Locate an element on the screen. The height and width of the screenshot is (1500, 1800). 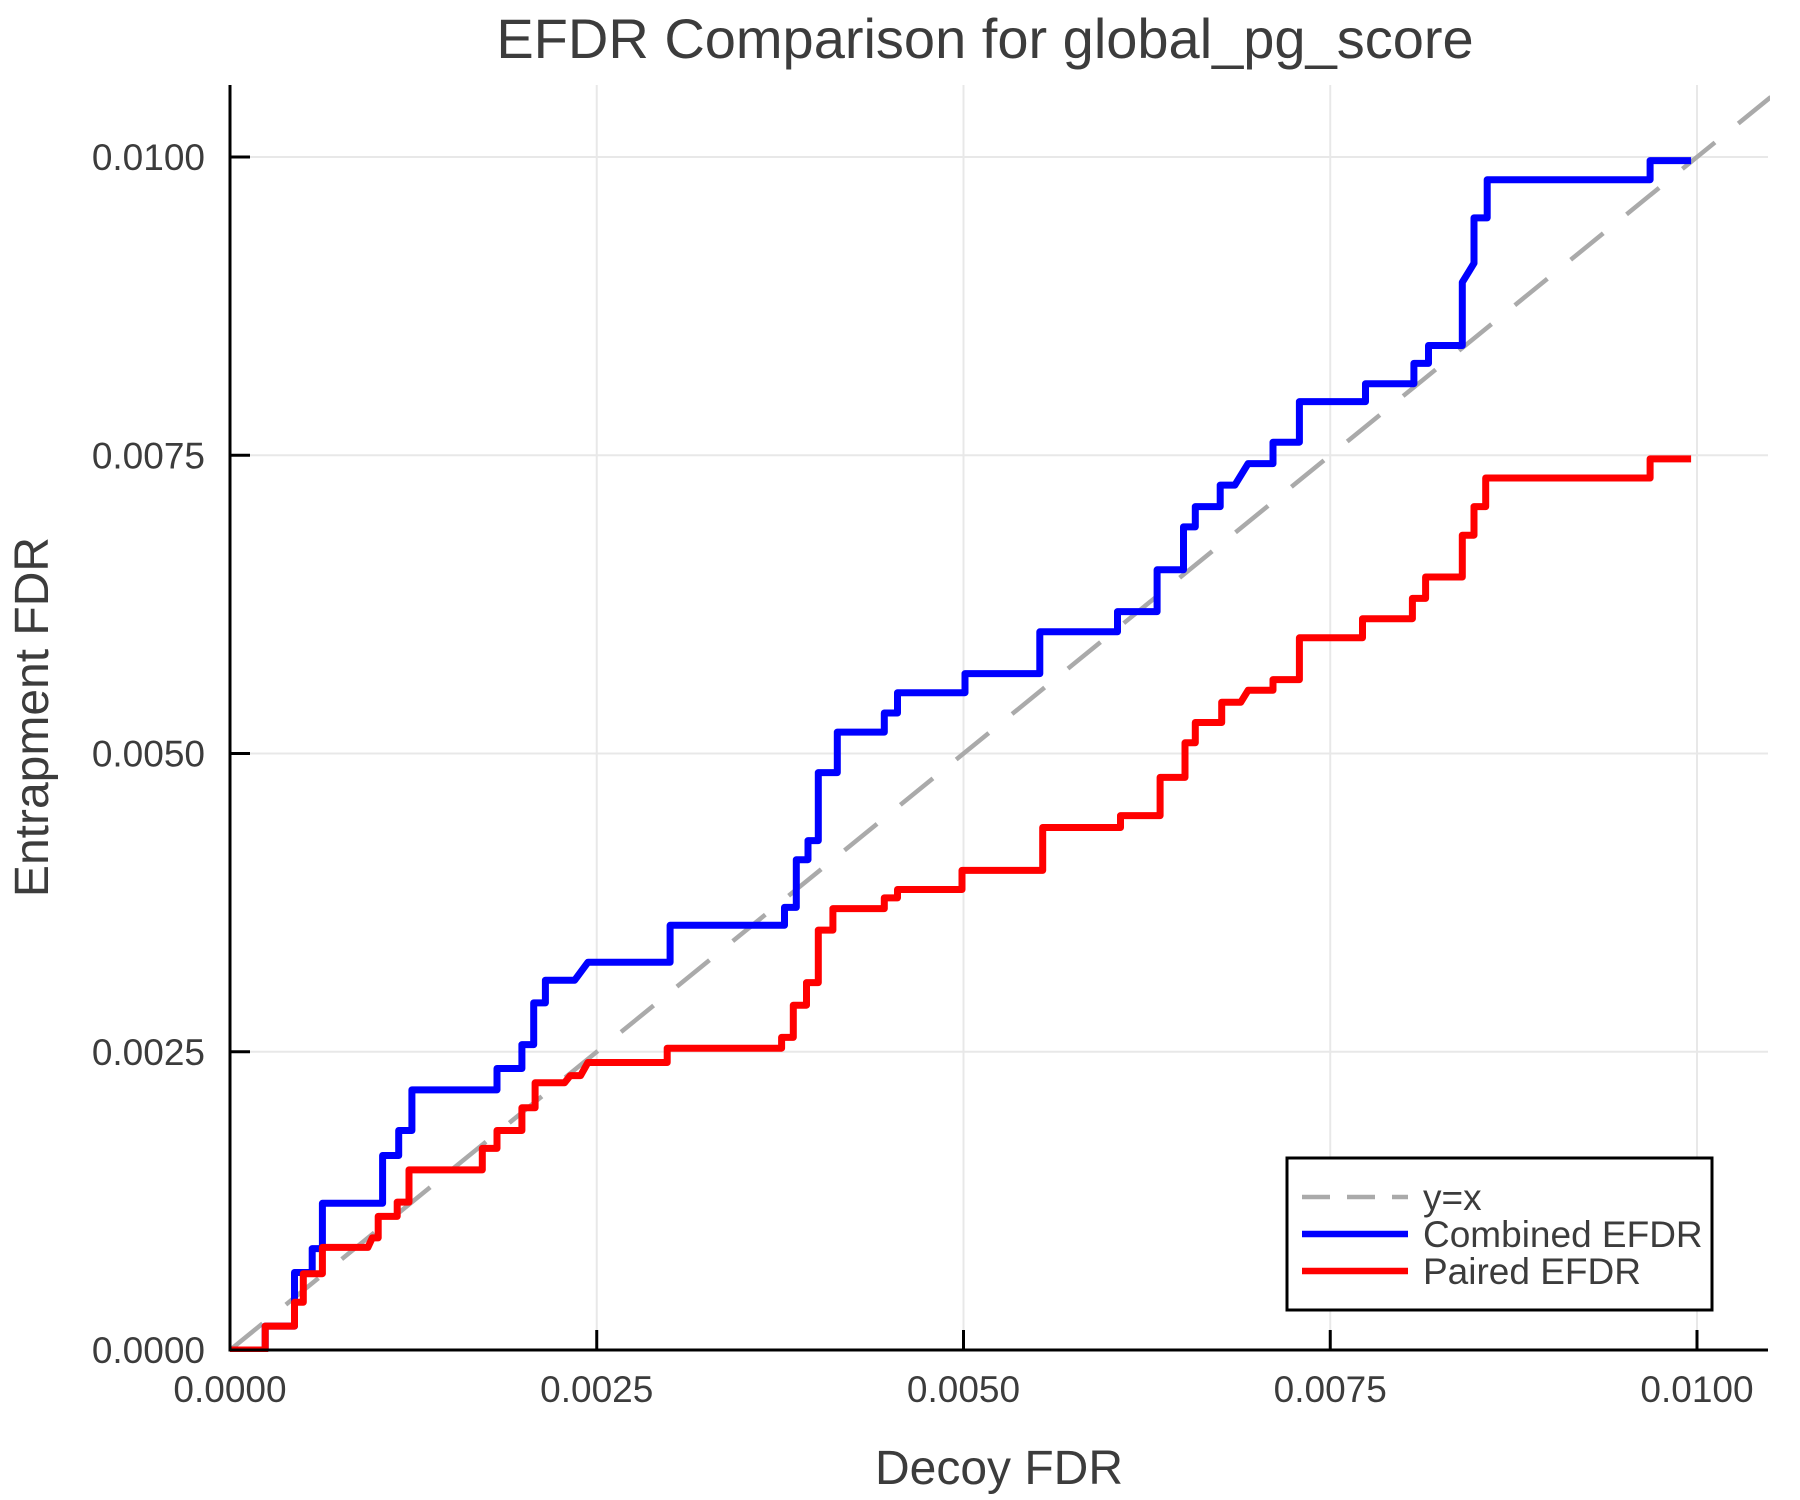
legend-label-combined: Combined EFDR is located at coordinates (1563, 1234).